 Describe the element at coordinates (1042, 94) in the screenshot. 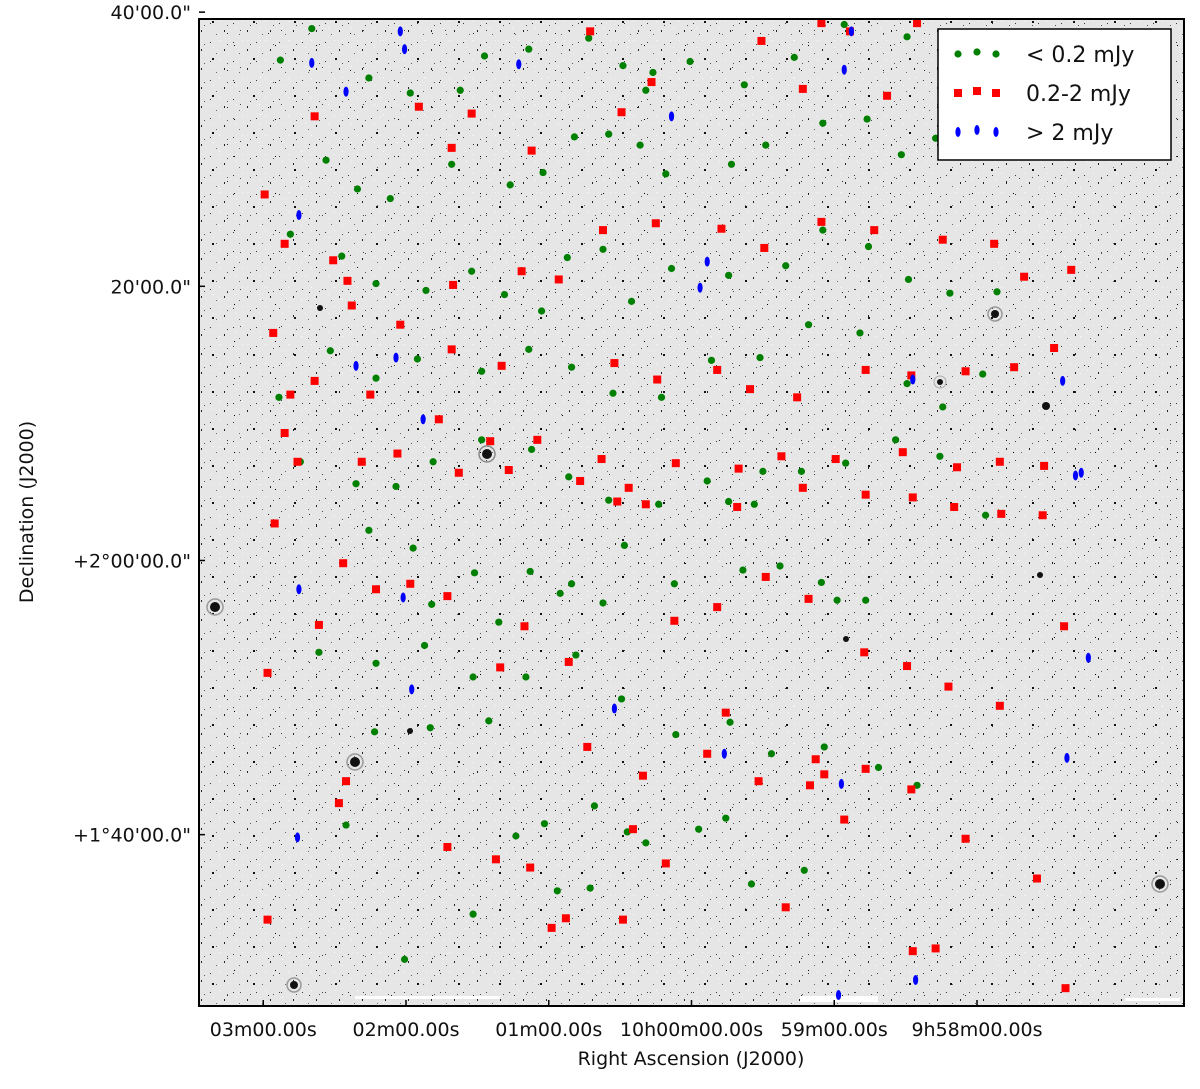

I see `legend-item: 0.2-2 mJy` at that location.